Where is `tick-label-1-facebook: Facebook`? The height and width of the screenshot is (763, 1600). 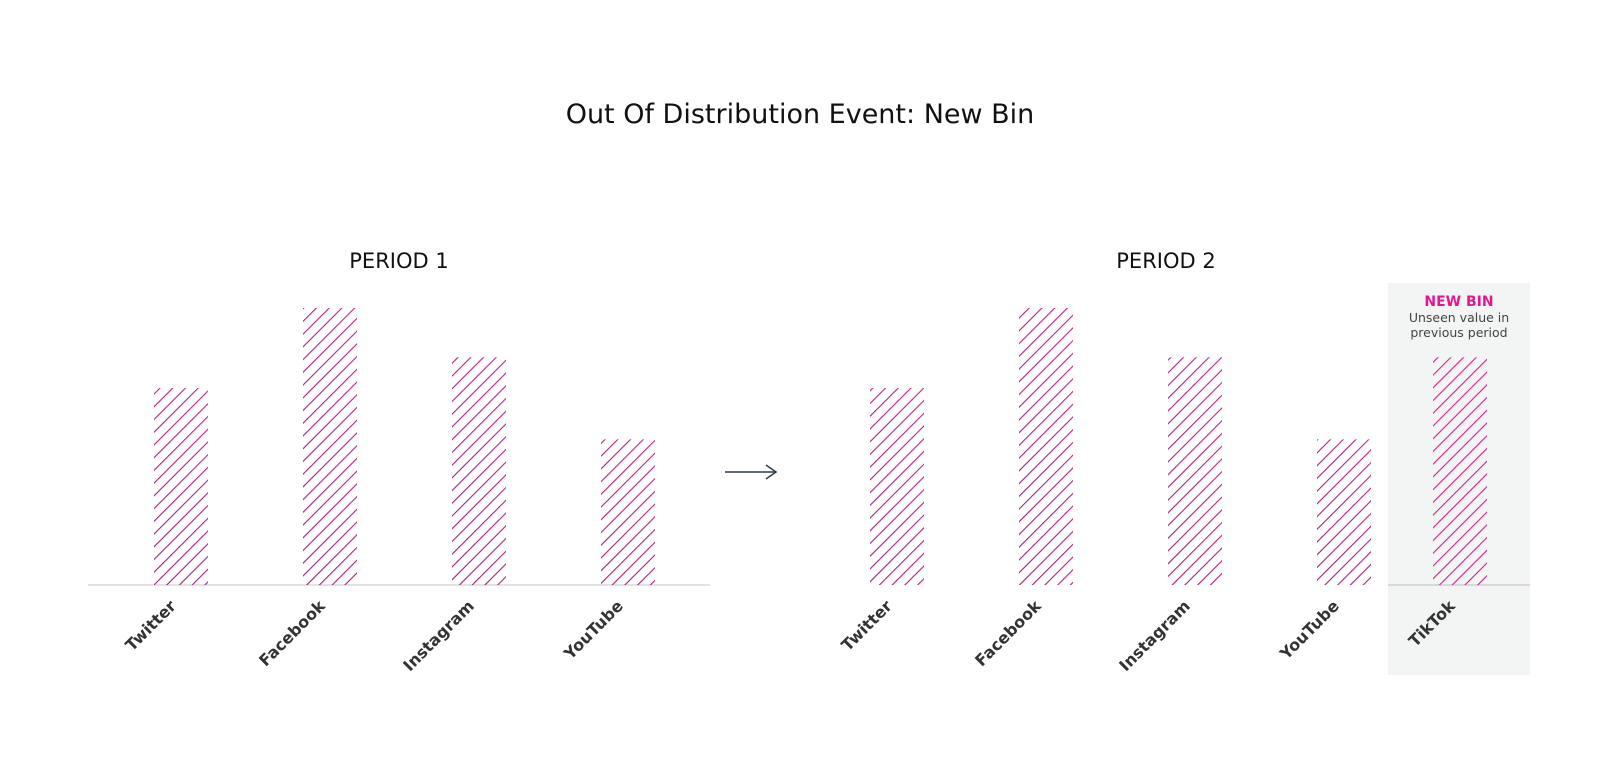
tick-label-1-facebook: Facebook is located at coordinates (292, 633).